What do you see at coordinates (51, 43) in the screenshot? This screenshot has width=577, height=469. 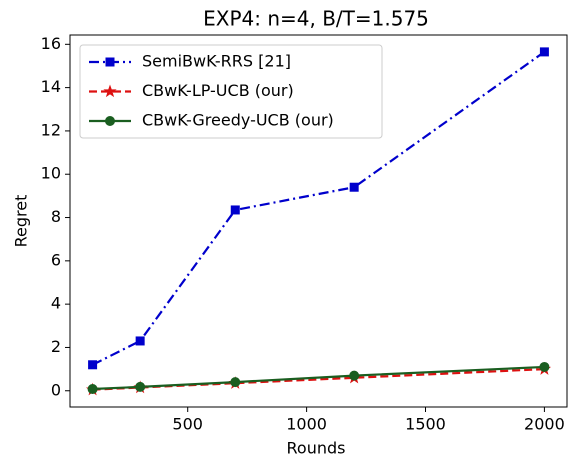 I see `y-tick-label: 16` at bounding box center [51, 43].